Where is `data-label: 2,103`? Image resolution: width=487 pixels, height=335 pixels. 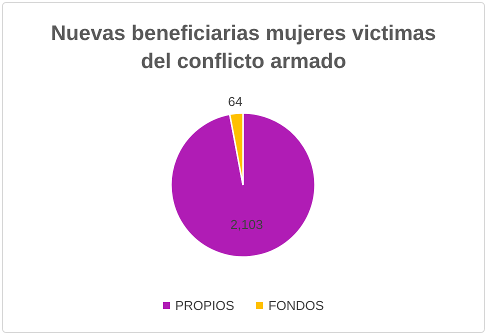
data-label: 2,103 is located at coordinates (246, 224).